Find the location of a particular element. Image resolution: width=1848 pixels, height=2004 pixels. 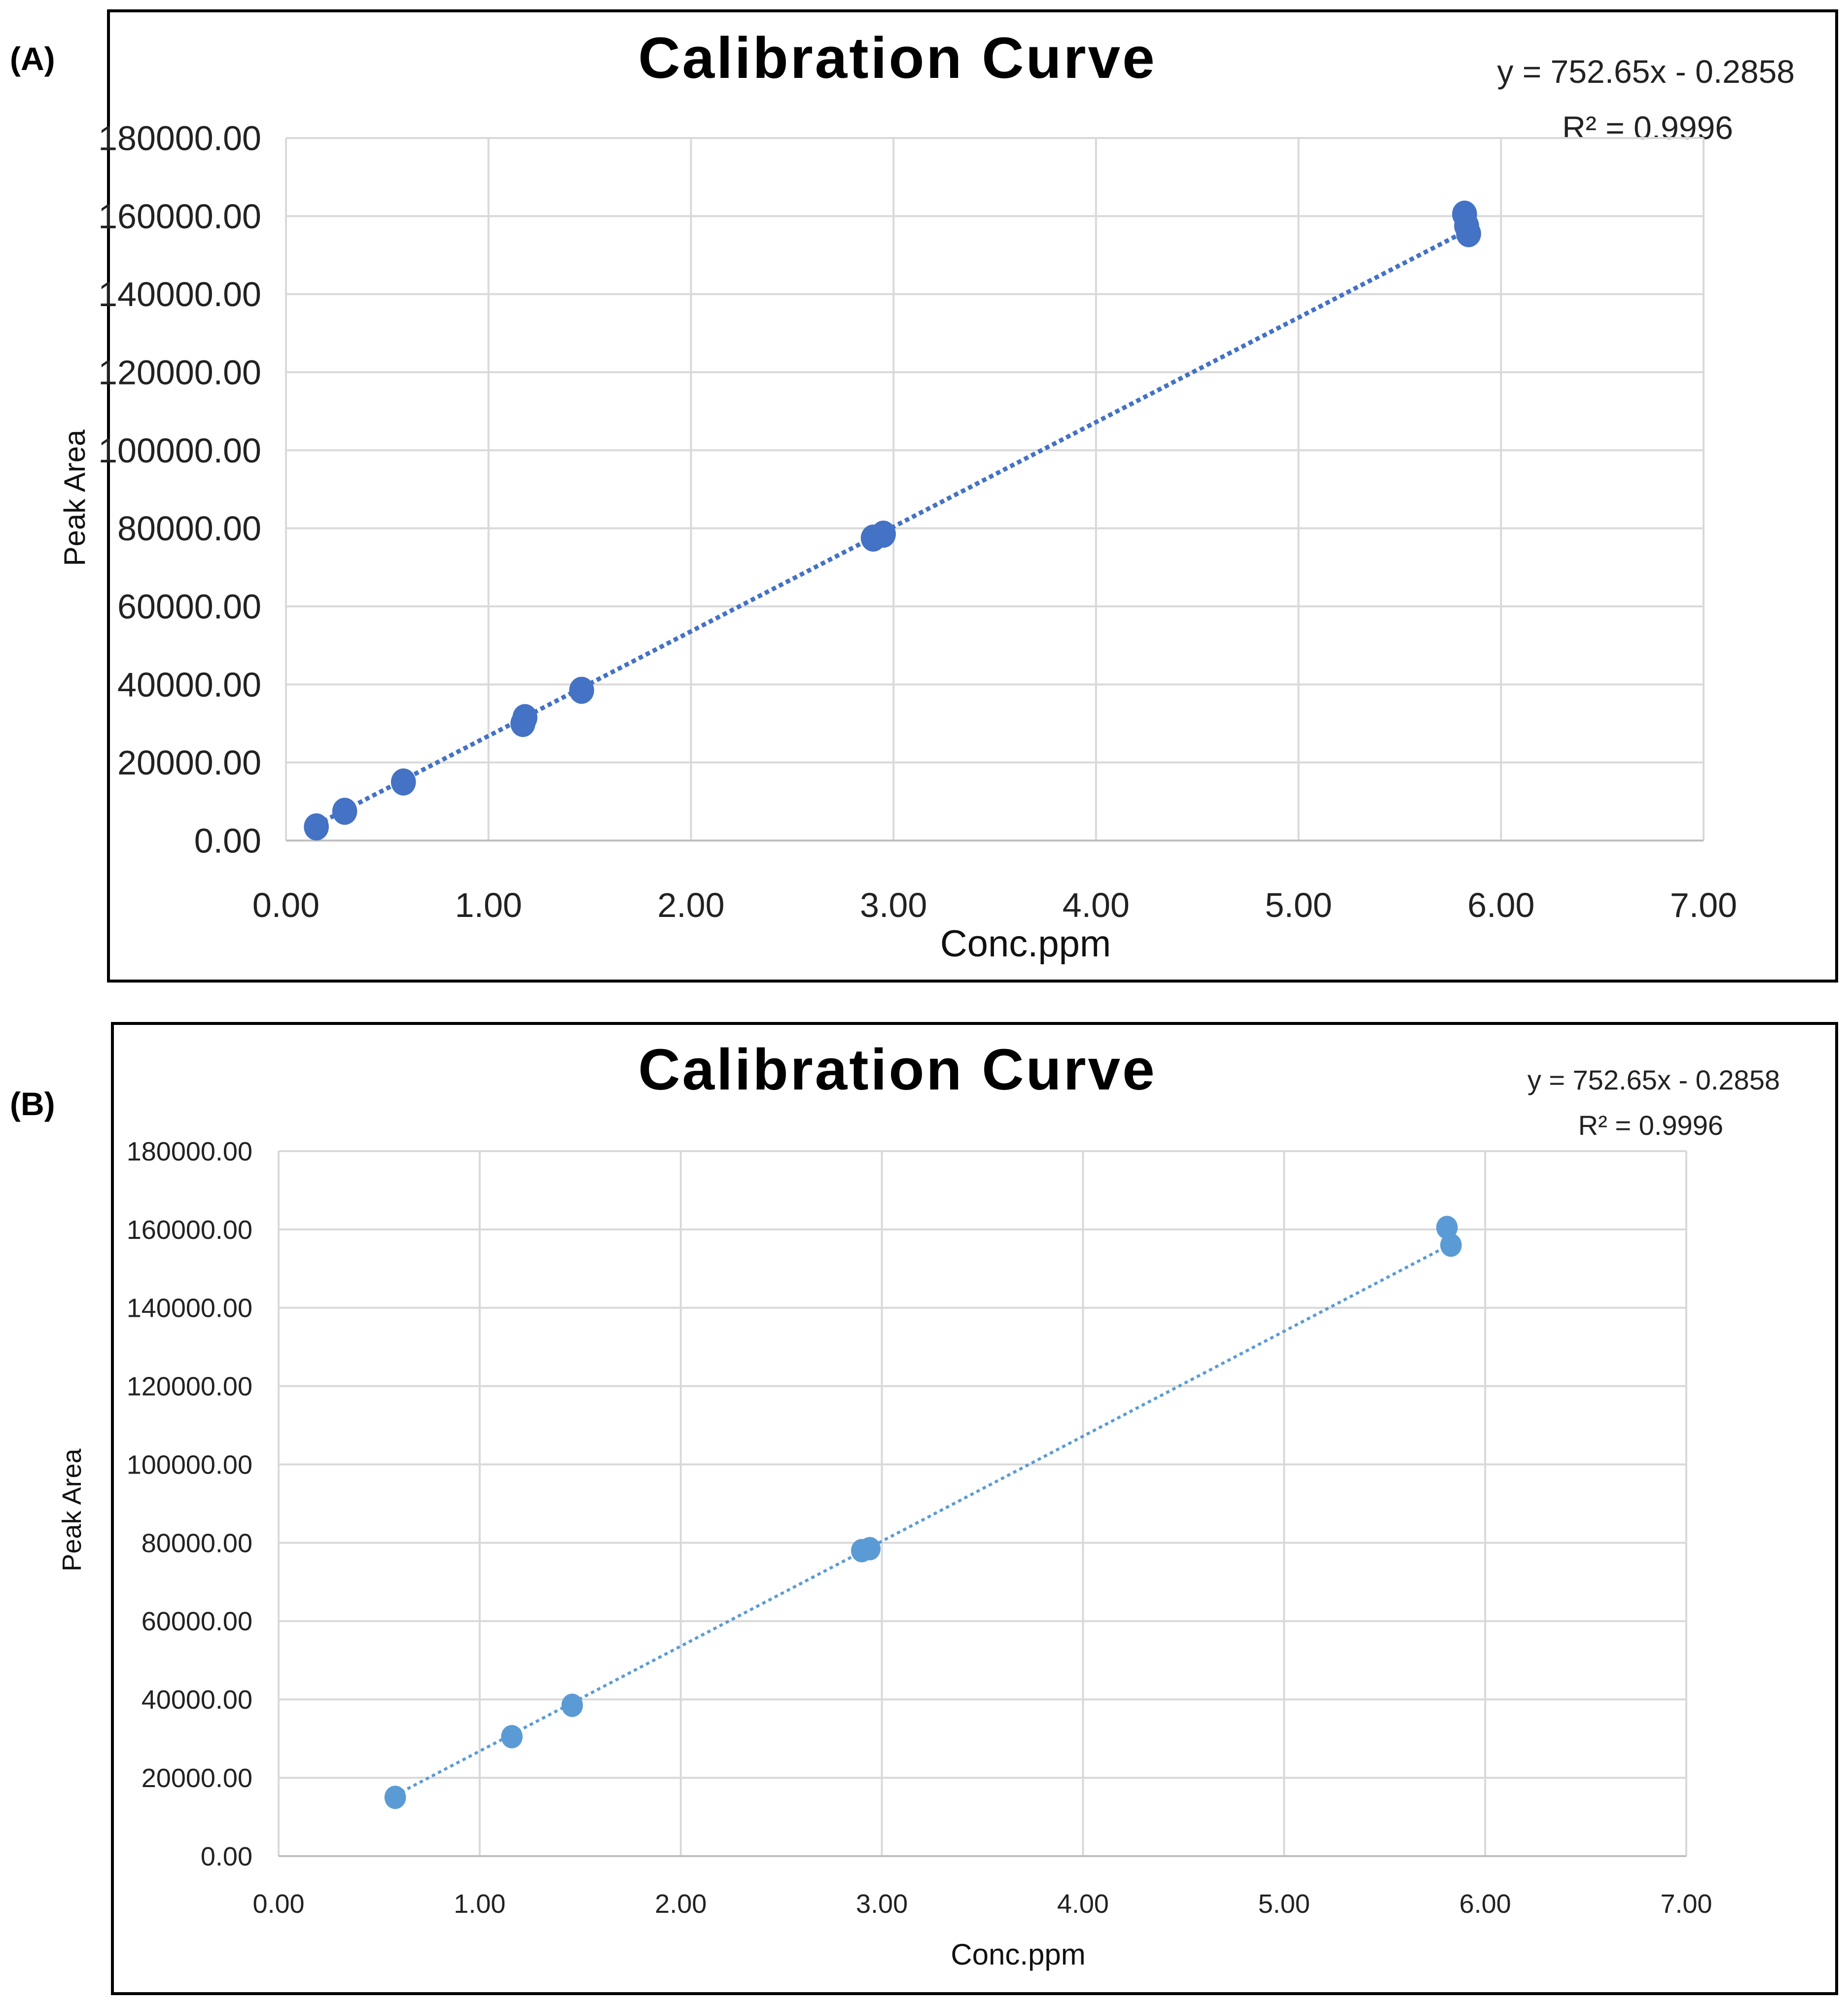

panel-label: (A) is located at coordinates (32, 58).